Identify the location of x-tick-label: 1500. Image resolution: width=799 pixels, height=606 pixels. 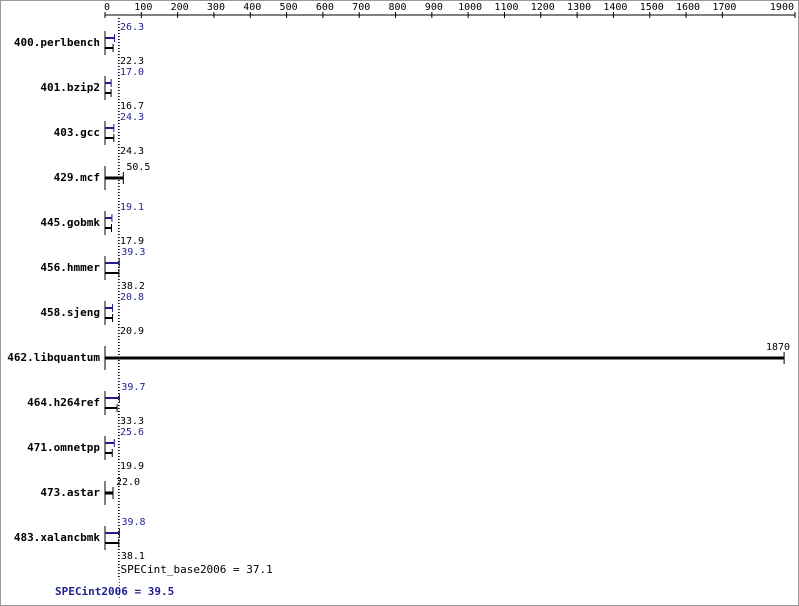
(652, 7).